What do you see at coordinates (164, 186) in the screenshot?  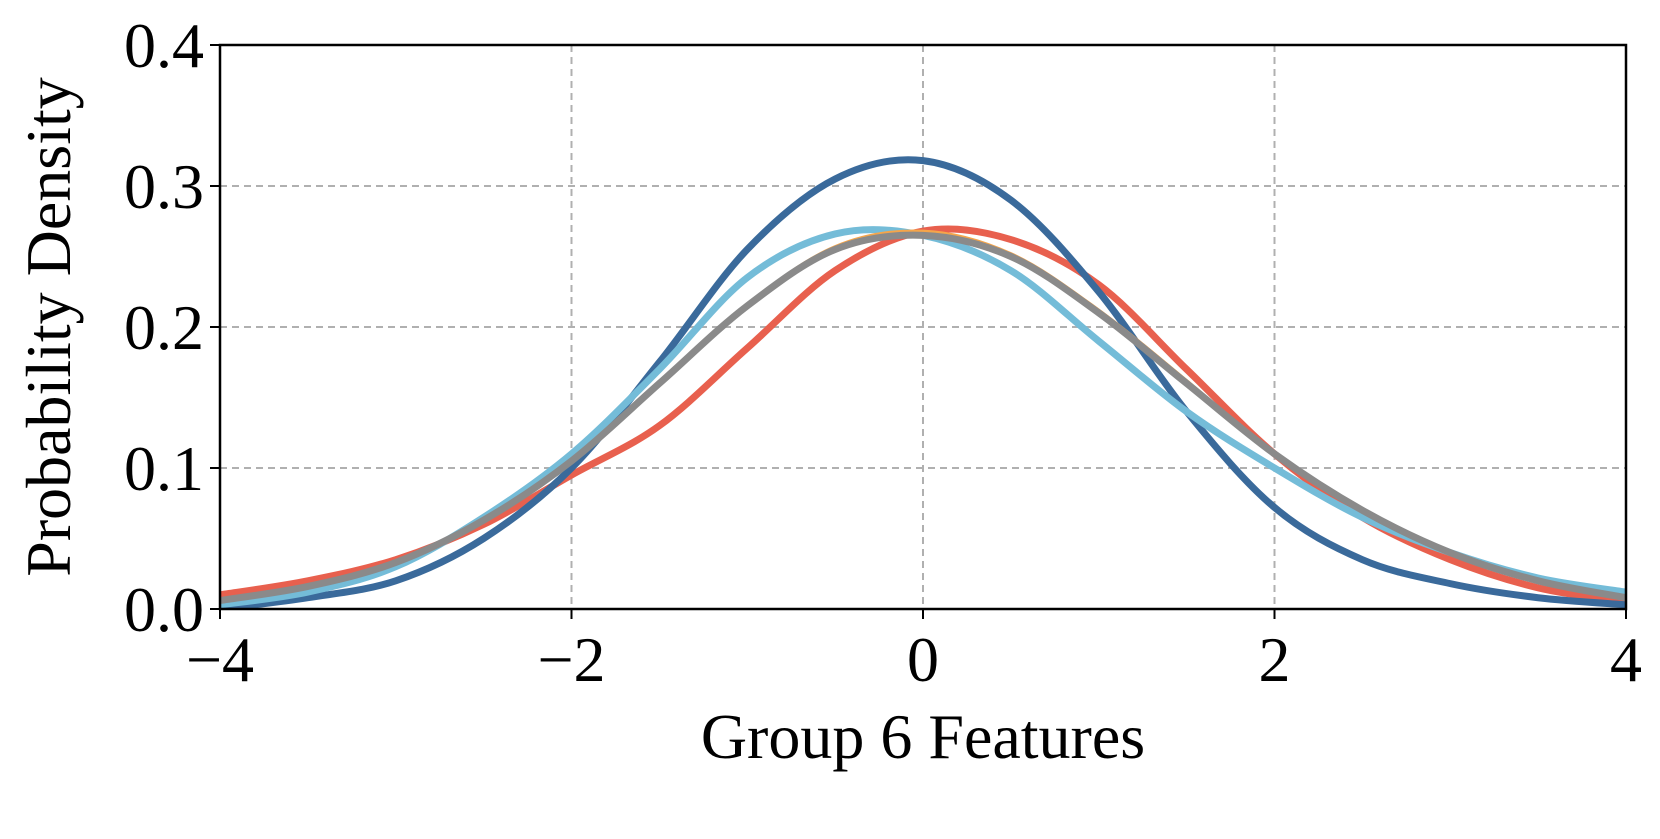 I see `y-tick-label: 0.3` at bounding box center [164, 186].